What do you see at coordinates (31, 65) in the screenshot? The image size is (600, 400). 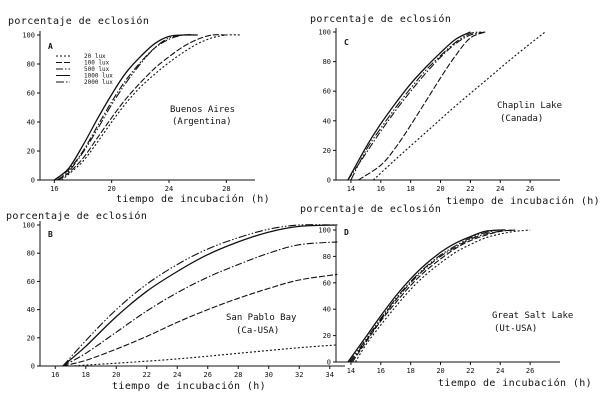 I see `panel-a-ytick-label: 80` at bounding box center [31, 65].